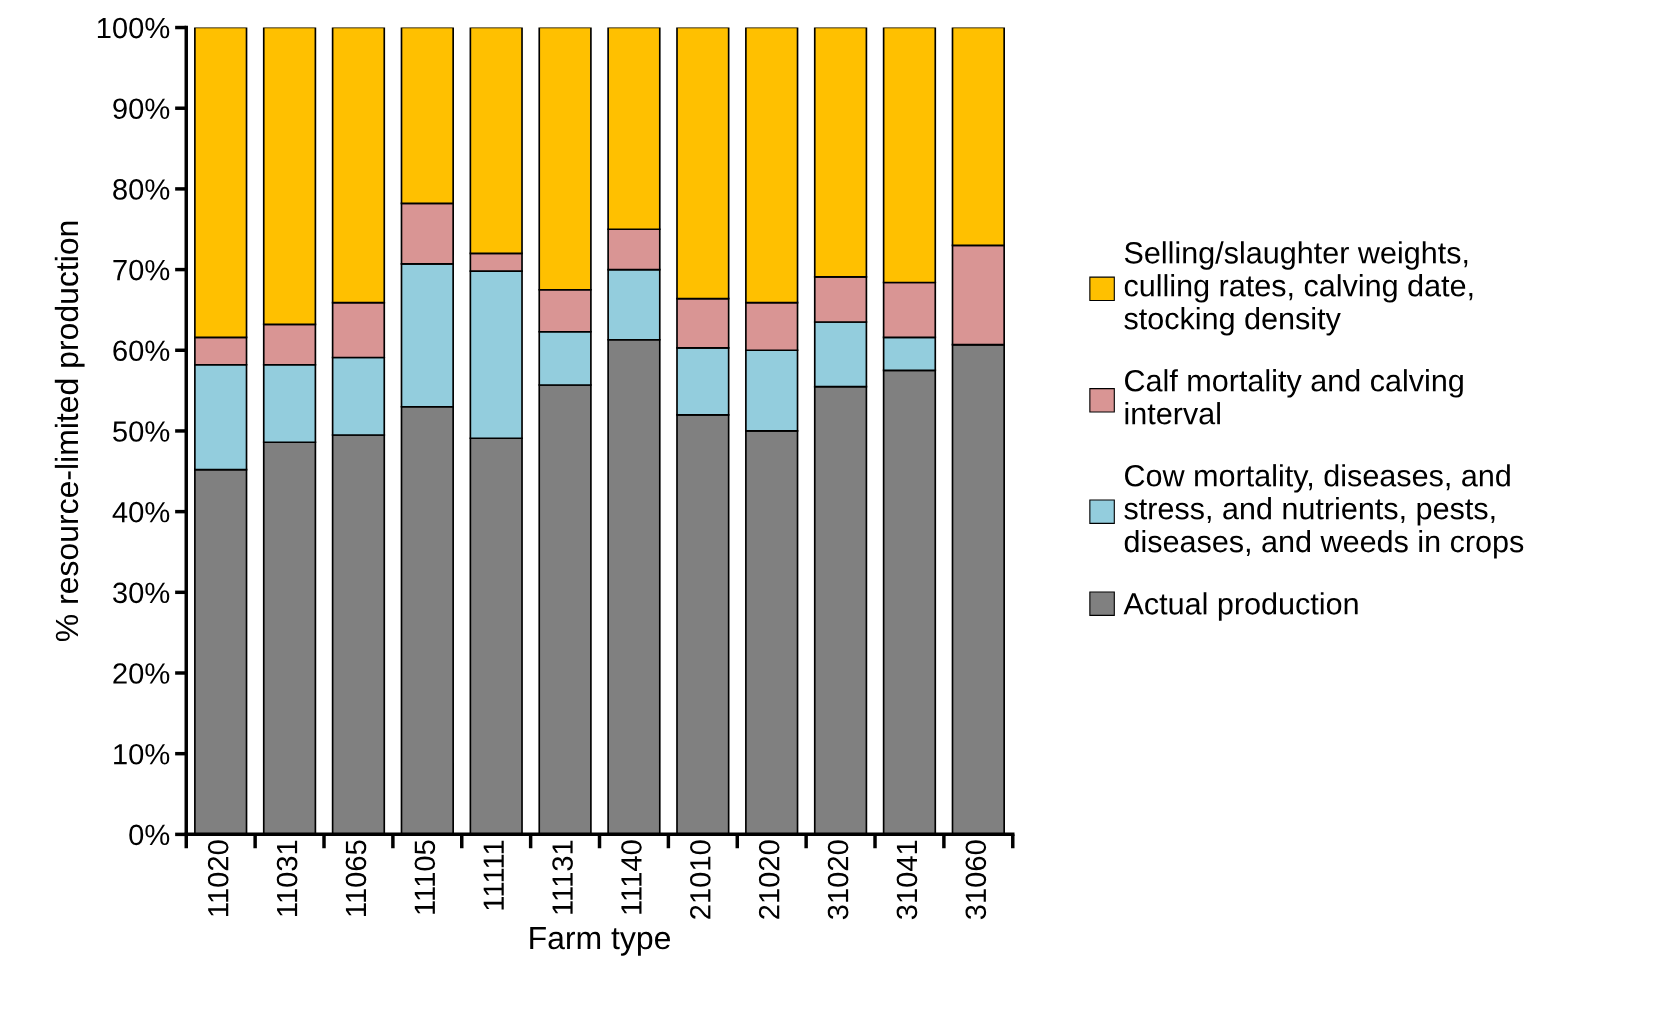 This screenshot has height=1020, width=1663. Describe the element at coordinates (769, 879) in the screenshot. I see `x-tick-label: 21020` at that location.